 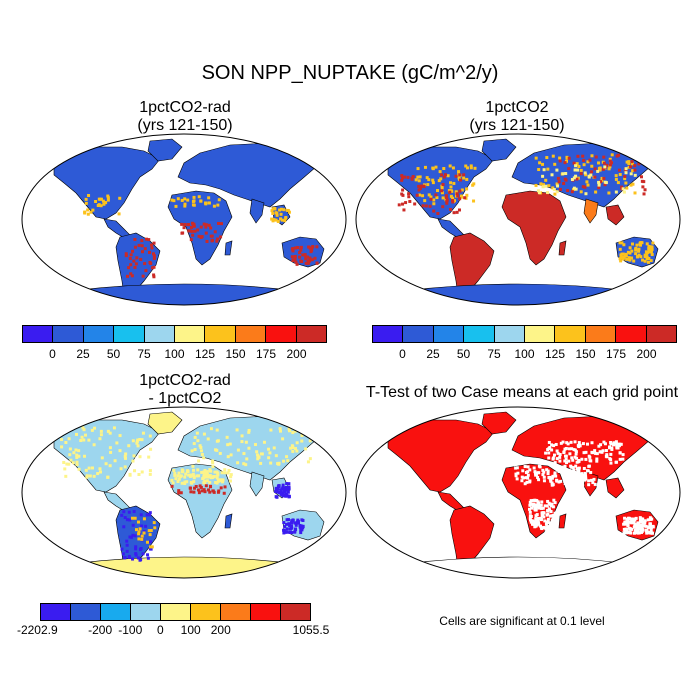 I want to click on colorbar-panel-1-ticks-label-2: 50, so click(x=113, y=354).